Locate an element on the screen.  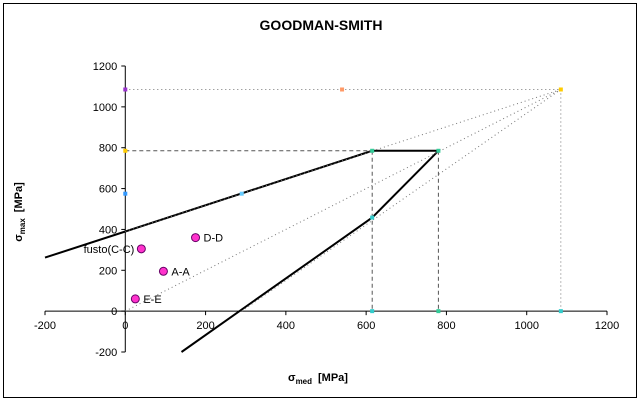
x-axis-symbol: σ is located at coordinates (292, 378).